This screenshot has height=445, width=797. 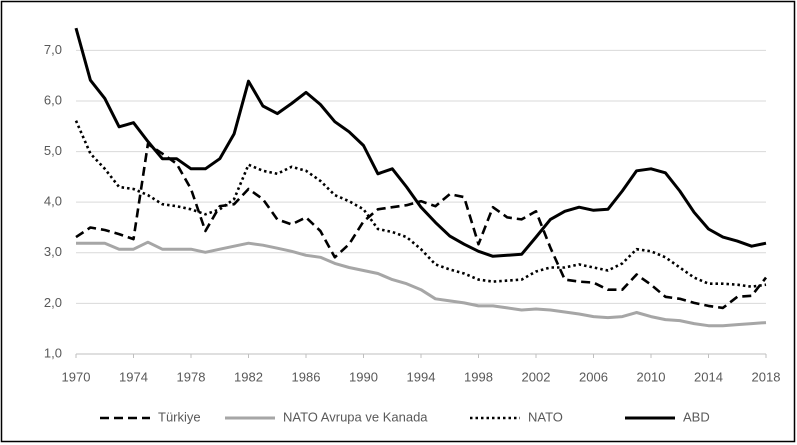 What do you see at coordinates (696, 416) in the screenshot?
I see `legend-label: ABD` at bounding box center [696, 416].